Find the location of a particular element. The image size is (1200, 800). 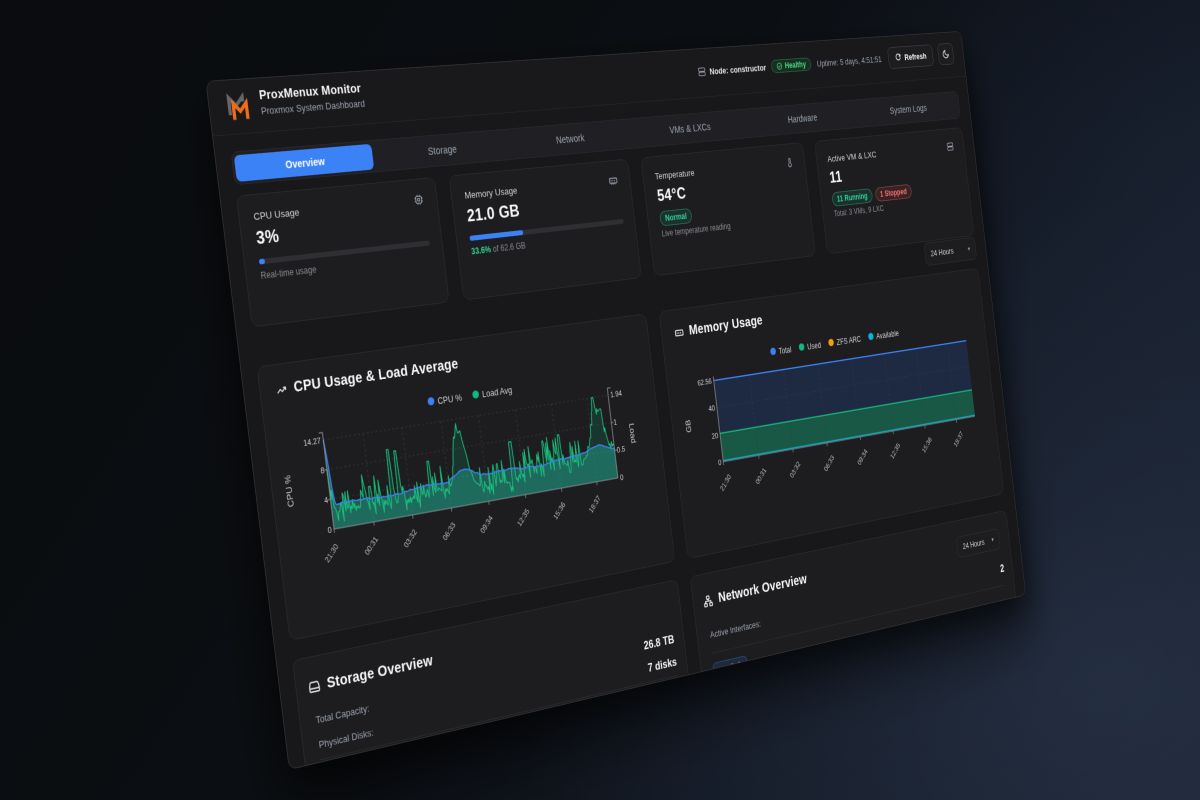

svg-text: 62.56 is located at coordinates (704, 382).